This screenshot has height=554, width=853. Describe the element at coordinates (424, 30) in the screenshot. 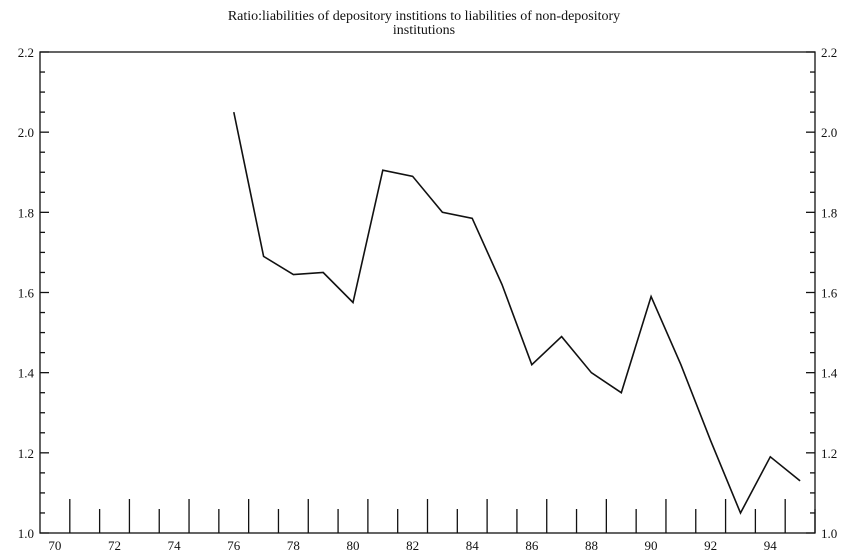

I see `chart-title-line-2: institutions` at that location.